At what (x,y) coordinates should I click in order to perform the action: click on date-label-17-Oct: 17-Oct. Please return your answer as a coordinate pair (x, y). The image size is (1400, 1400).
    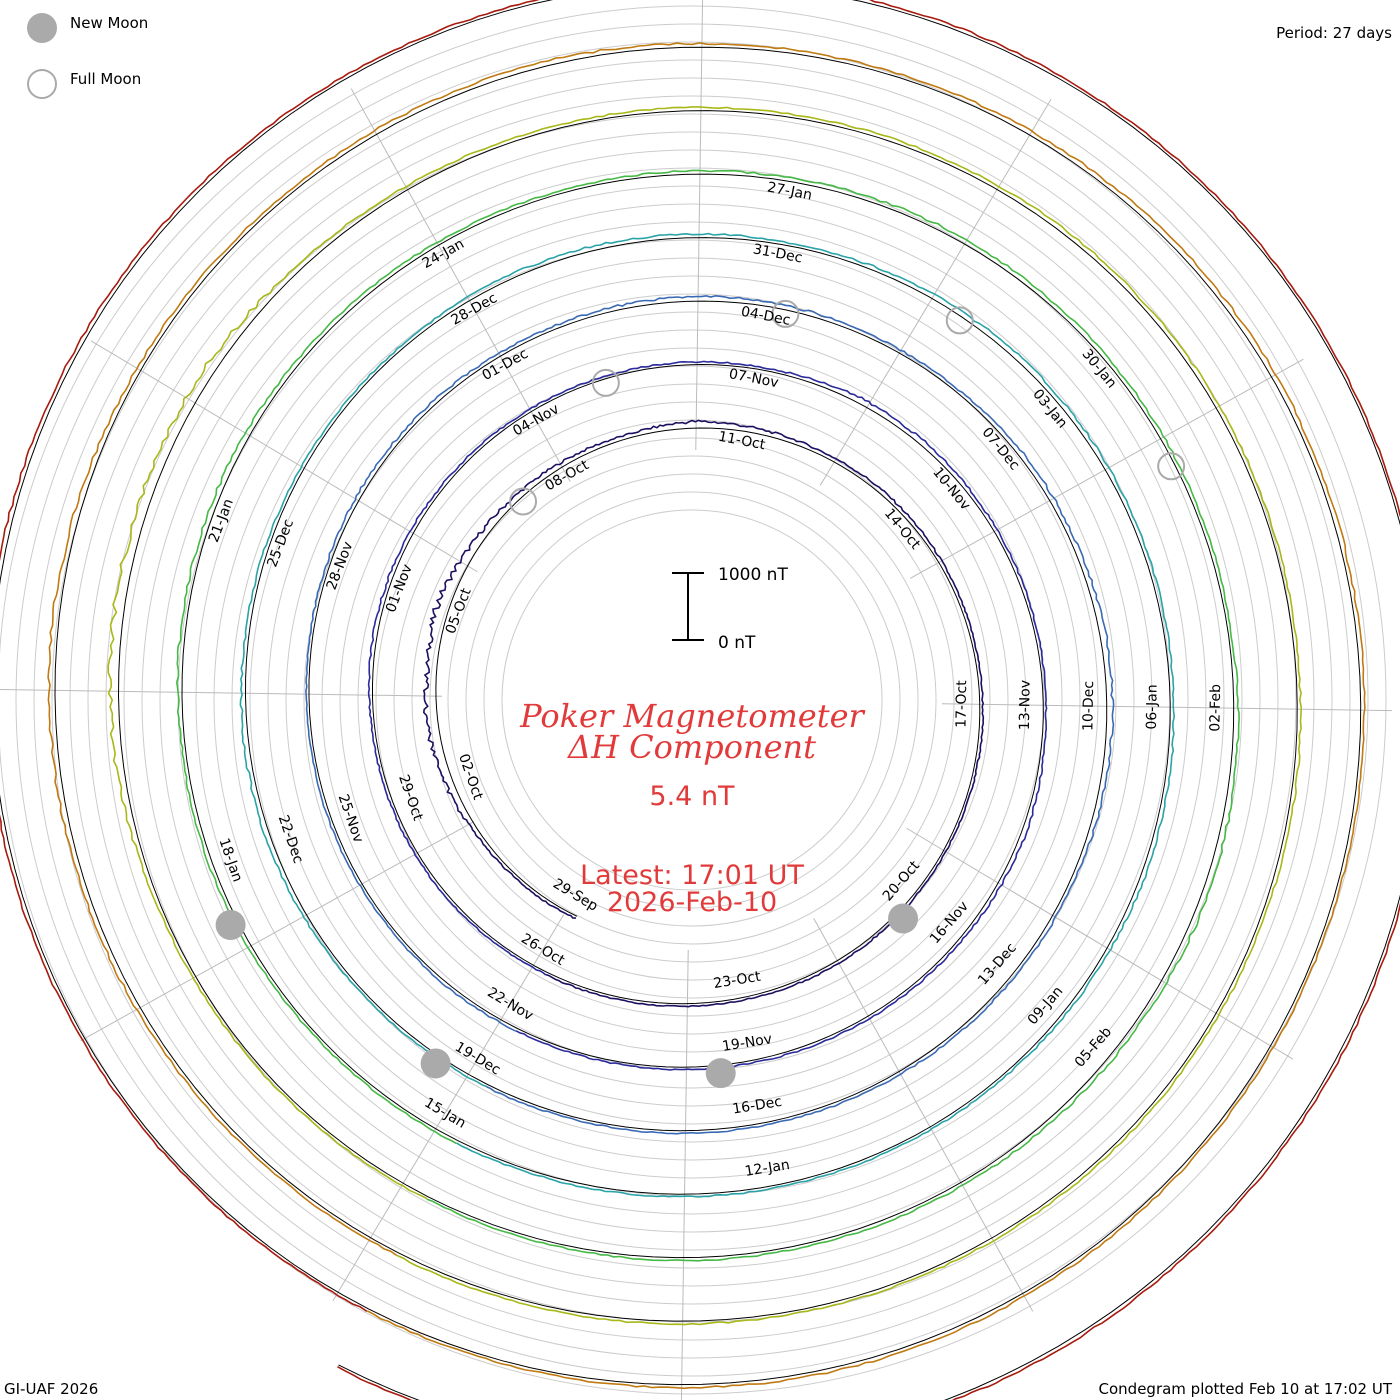
    Looking at the image, I should click on (961, 704).